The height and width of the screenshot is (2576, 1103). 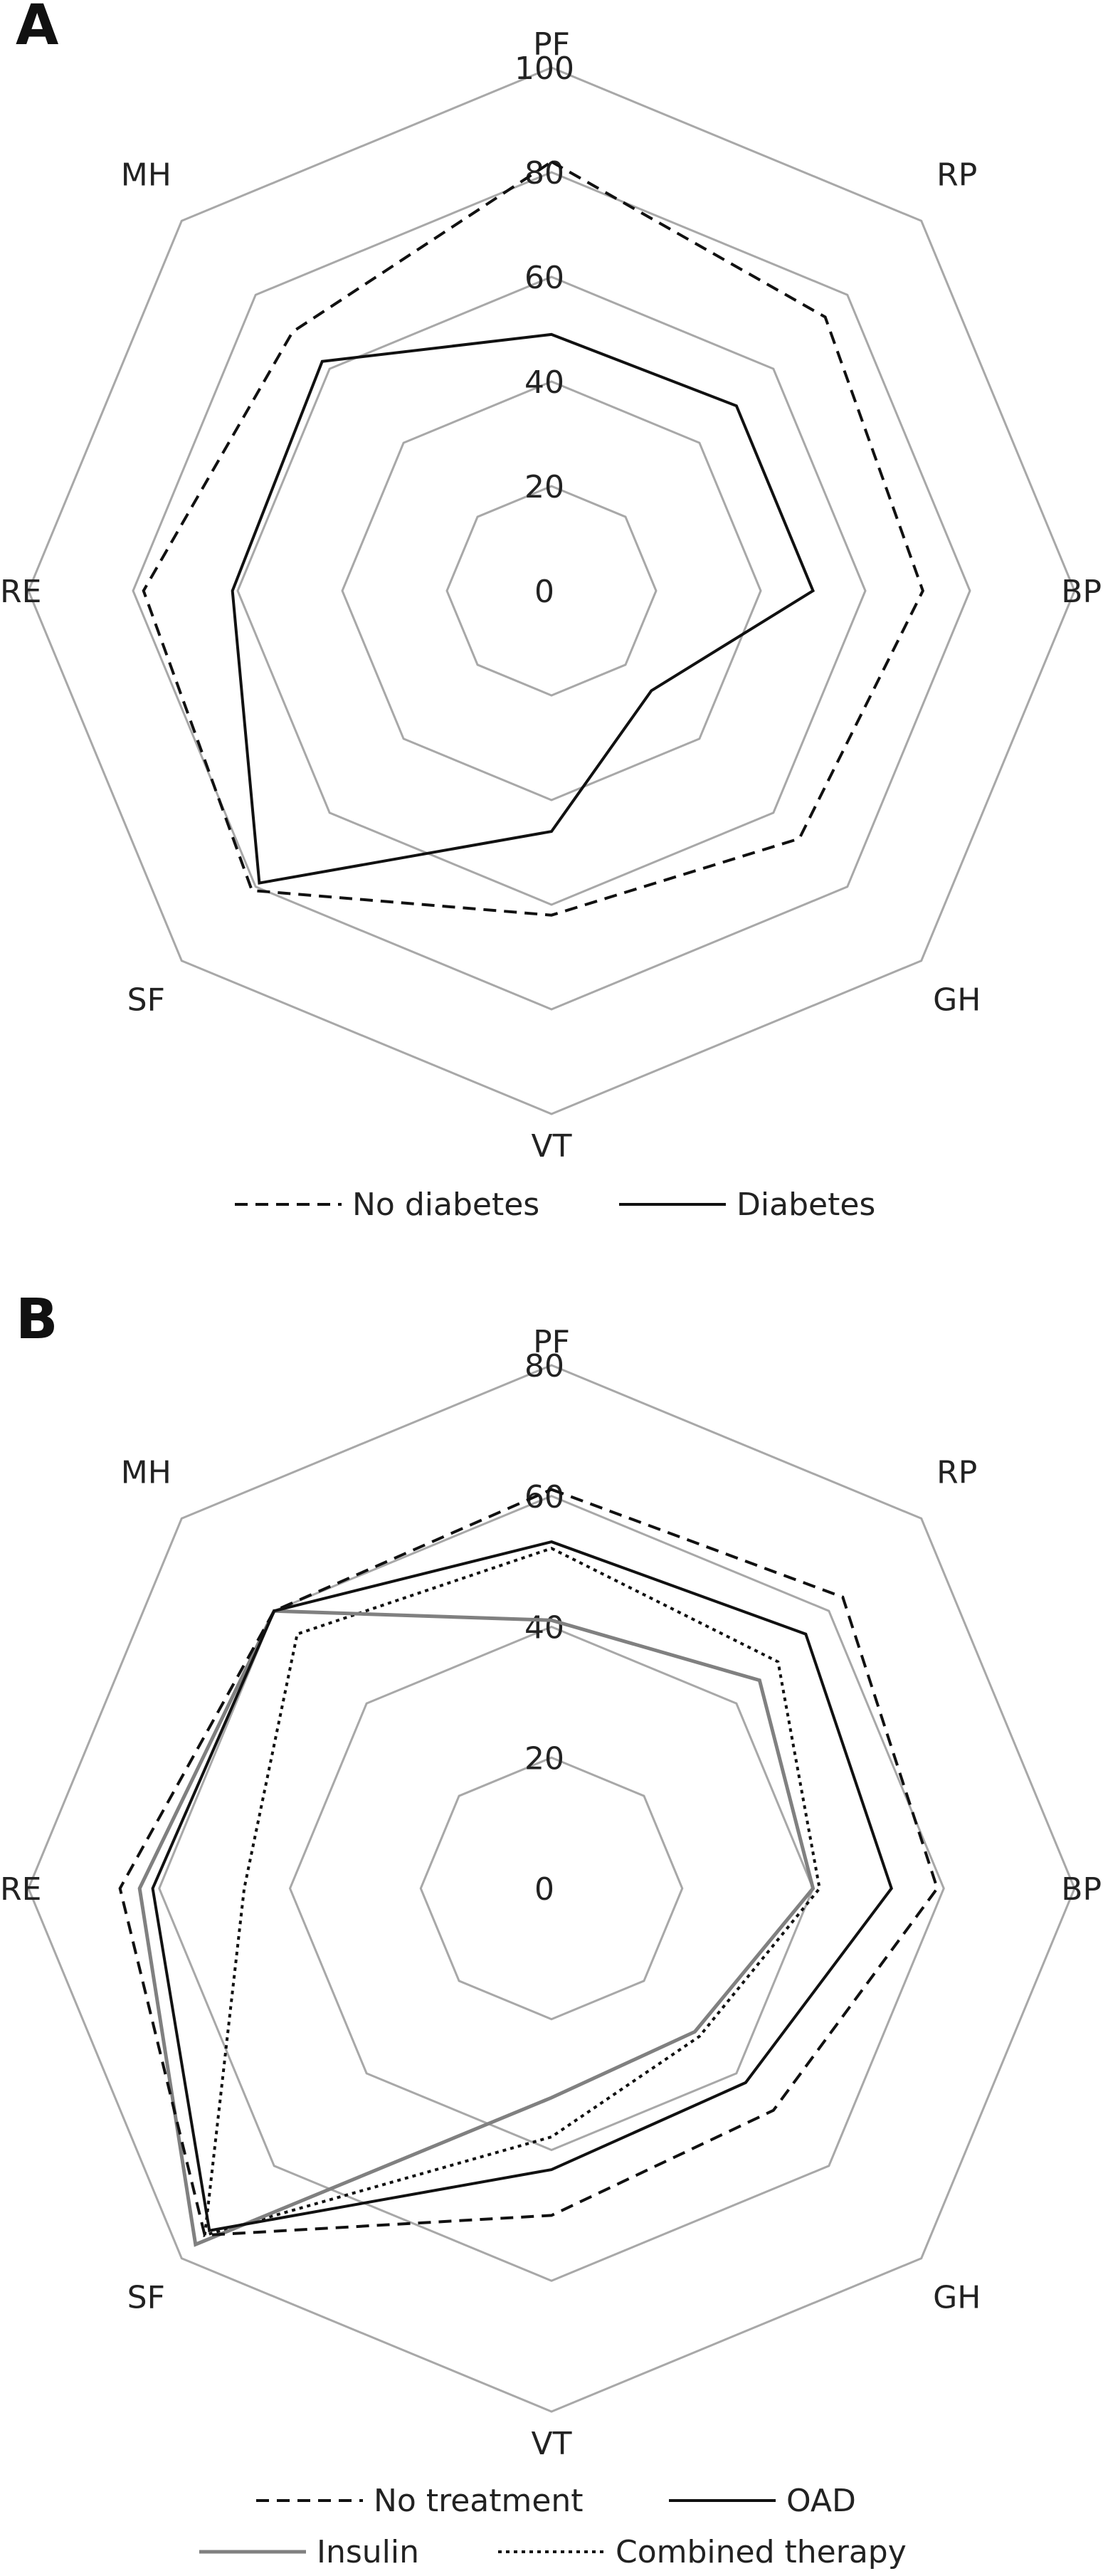 I want to click on legend-label-diabetes: Diabetes, so click(x=806, y=1205).